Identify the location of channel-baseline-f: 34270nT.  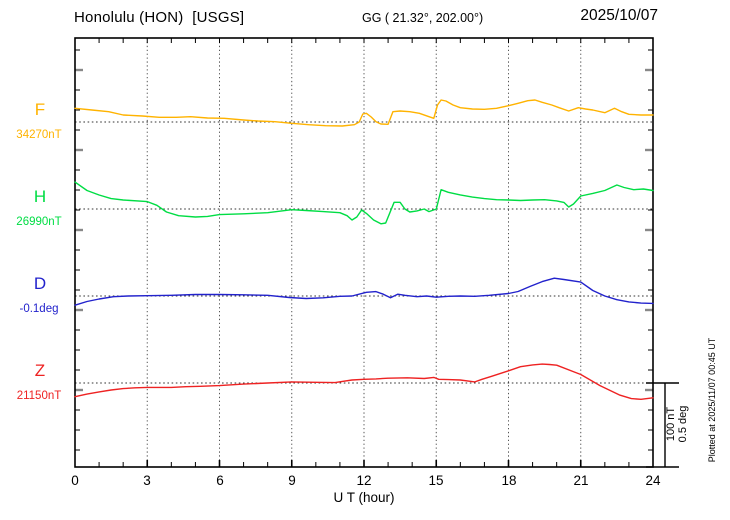
(39, 135).